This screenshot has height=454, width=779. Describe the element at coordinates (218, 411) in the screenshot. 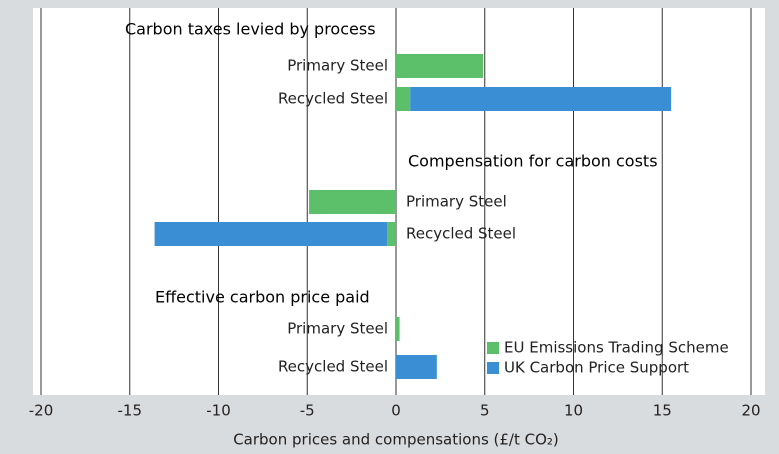

I see `x-tick-label: -10` at that location.